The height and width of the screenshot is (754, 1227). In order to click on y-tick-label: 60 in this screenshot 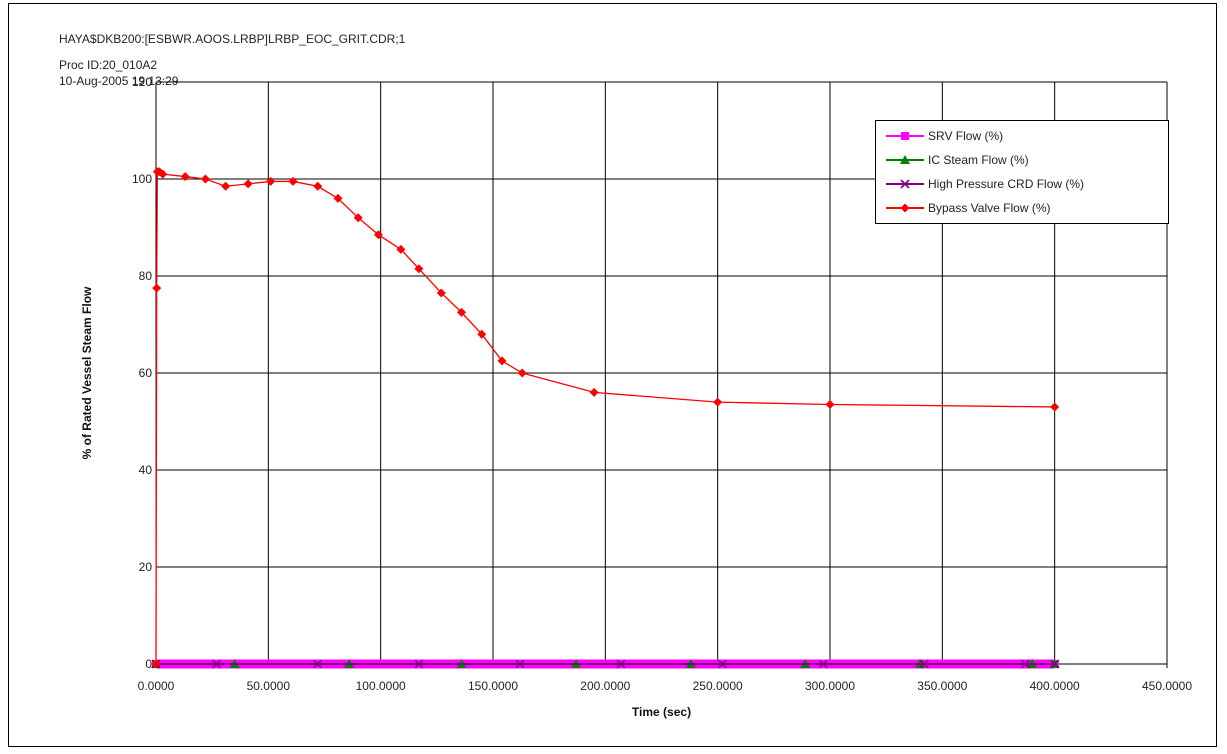, I will do `click(146, 373)`.